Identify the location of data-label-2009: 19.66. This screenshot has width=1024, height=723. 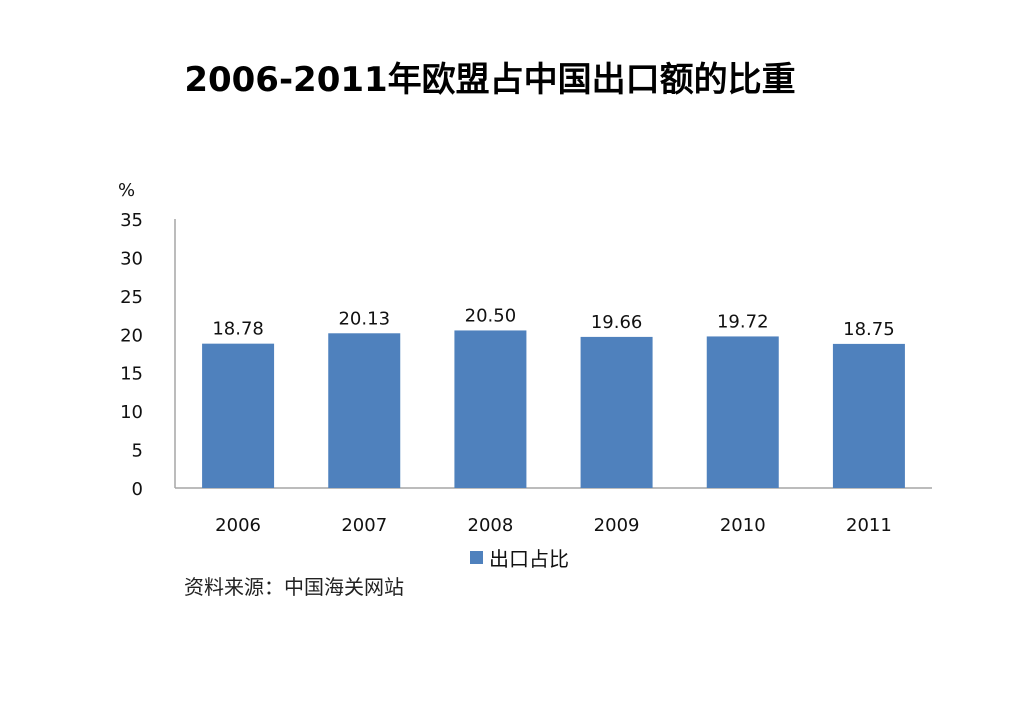
(617, 322).